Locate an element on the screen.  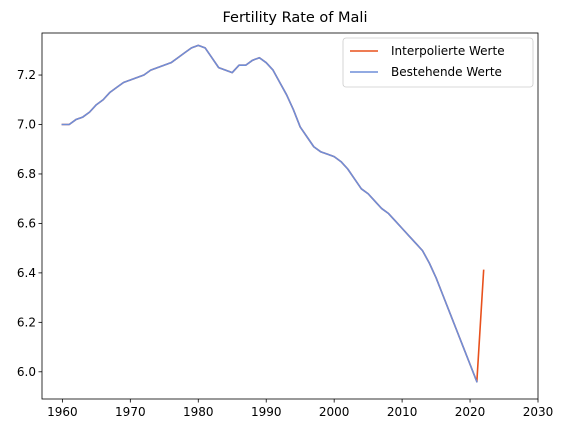
x-tick-label: 1990 is located at coordinates (266, 412).